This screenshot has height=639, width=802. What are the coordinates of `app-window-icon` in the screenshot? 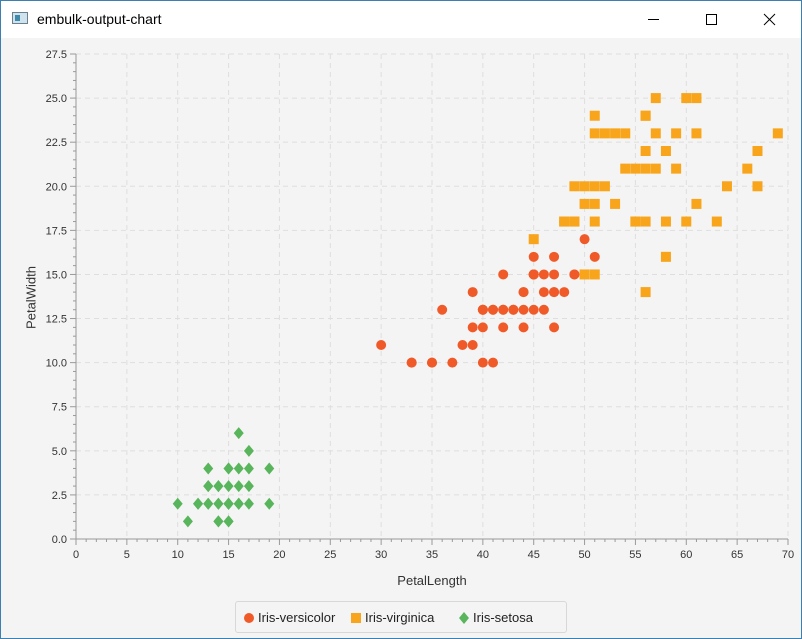 It's located at (20, 18).